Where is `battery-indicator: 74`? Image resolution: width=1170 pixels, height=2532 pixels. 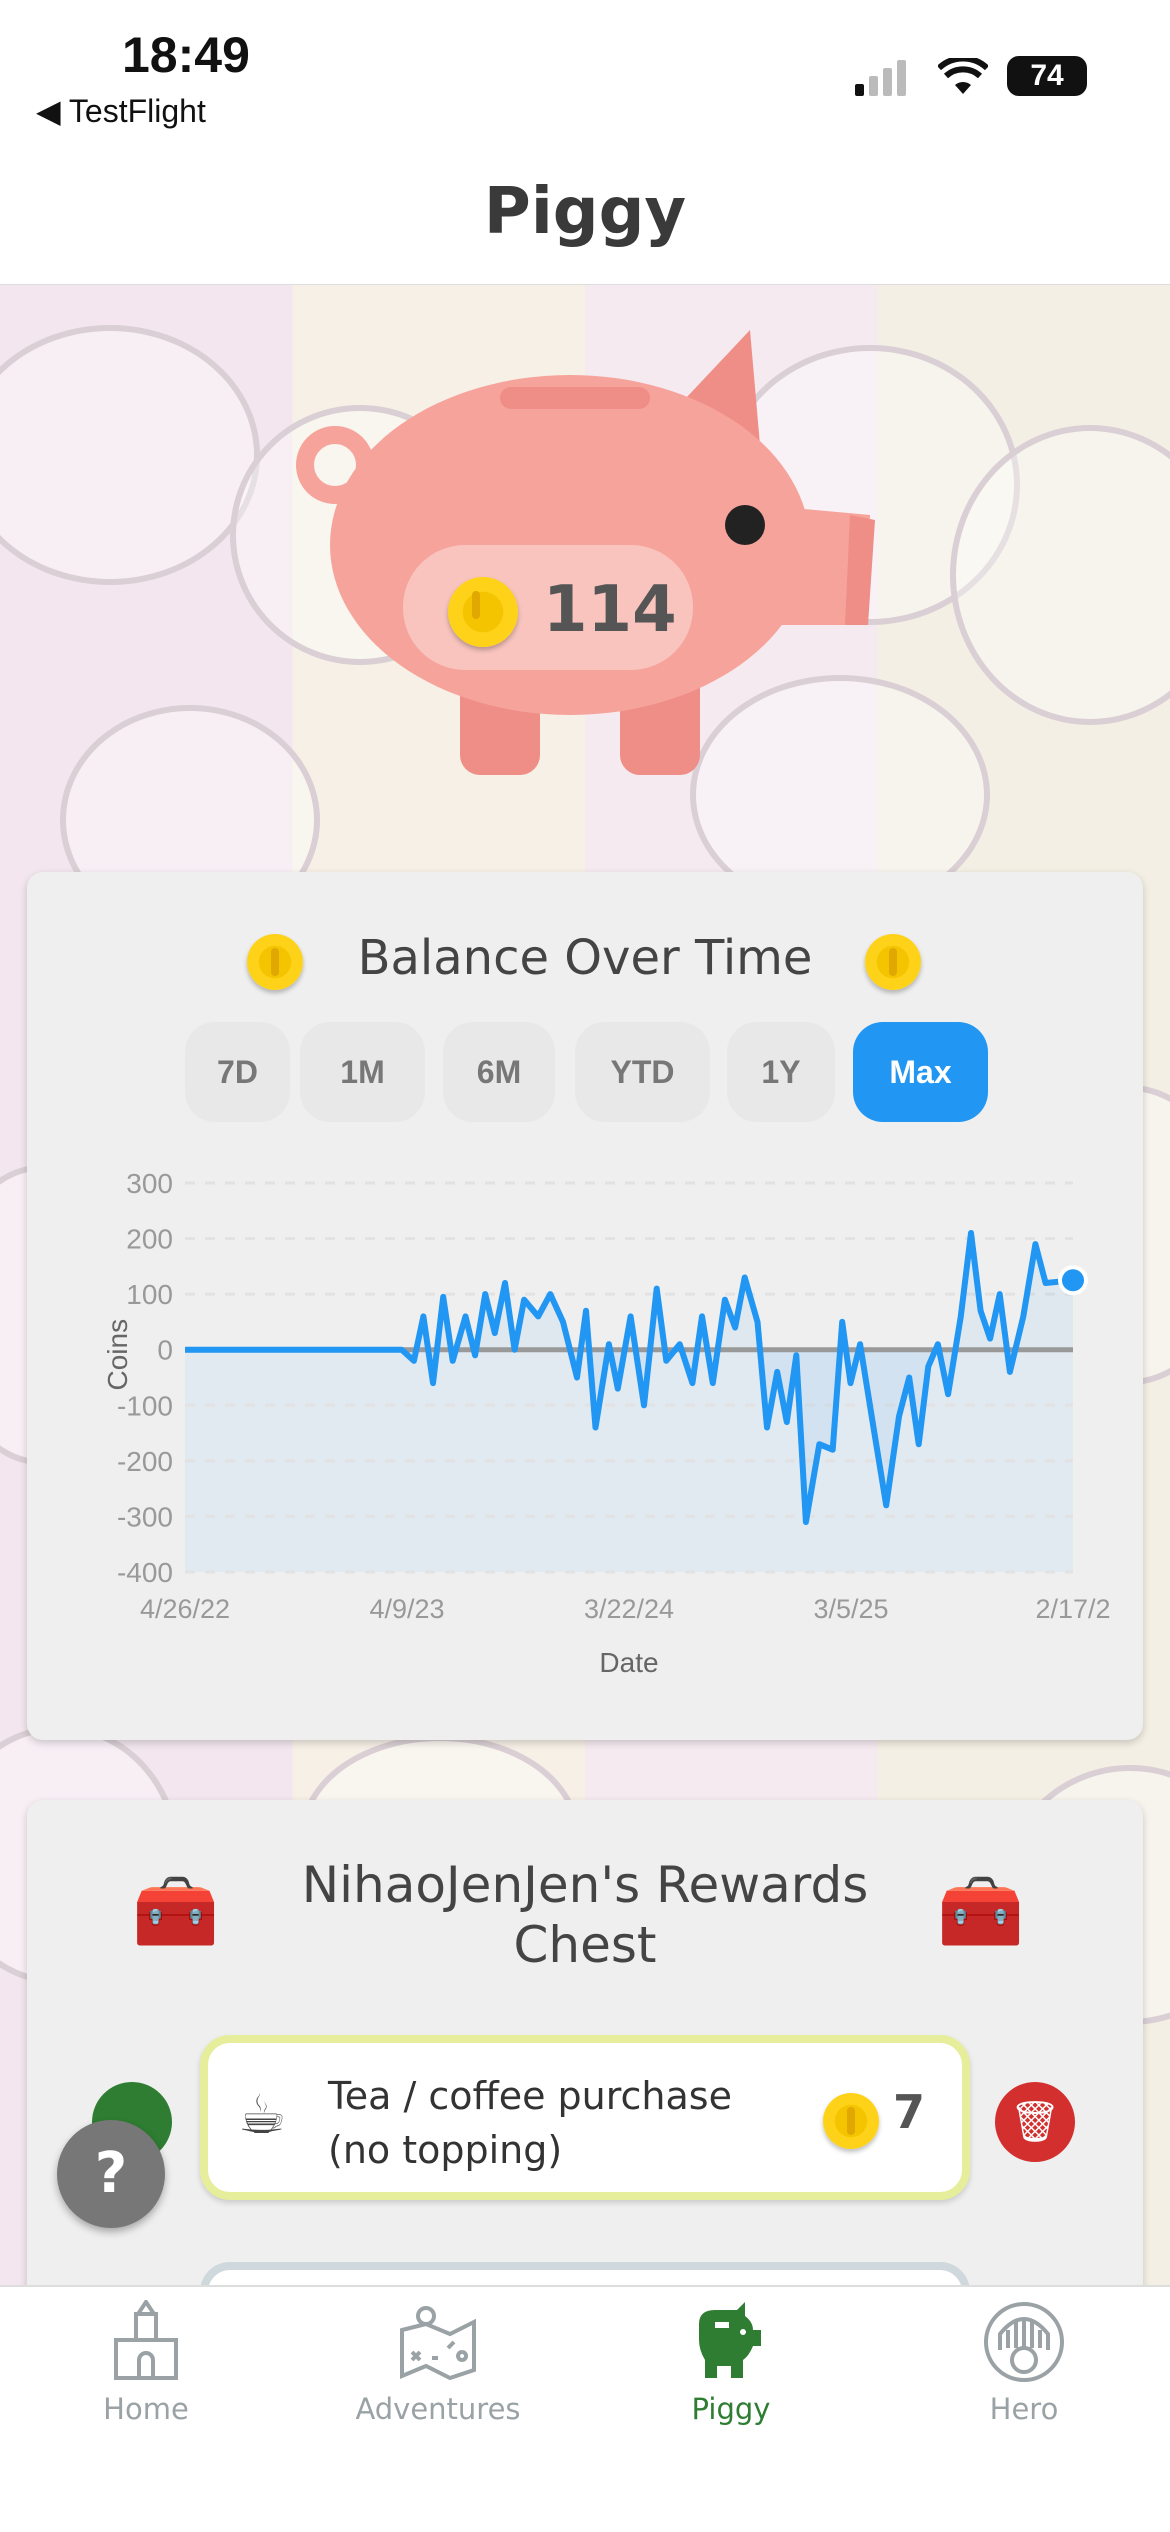 battery-indicator: 74 is located at coordinates (1047, 76).